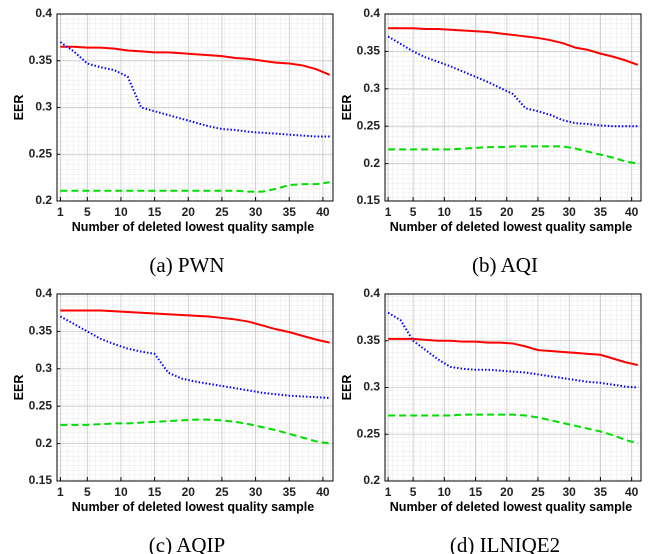  I want to click on caption: (a) PWN, so click(186, 265).